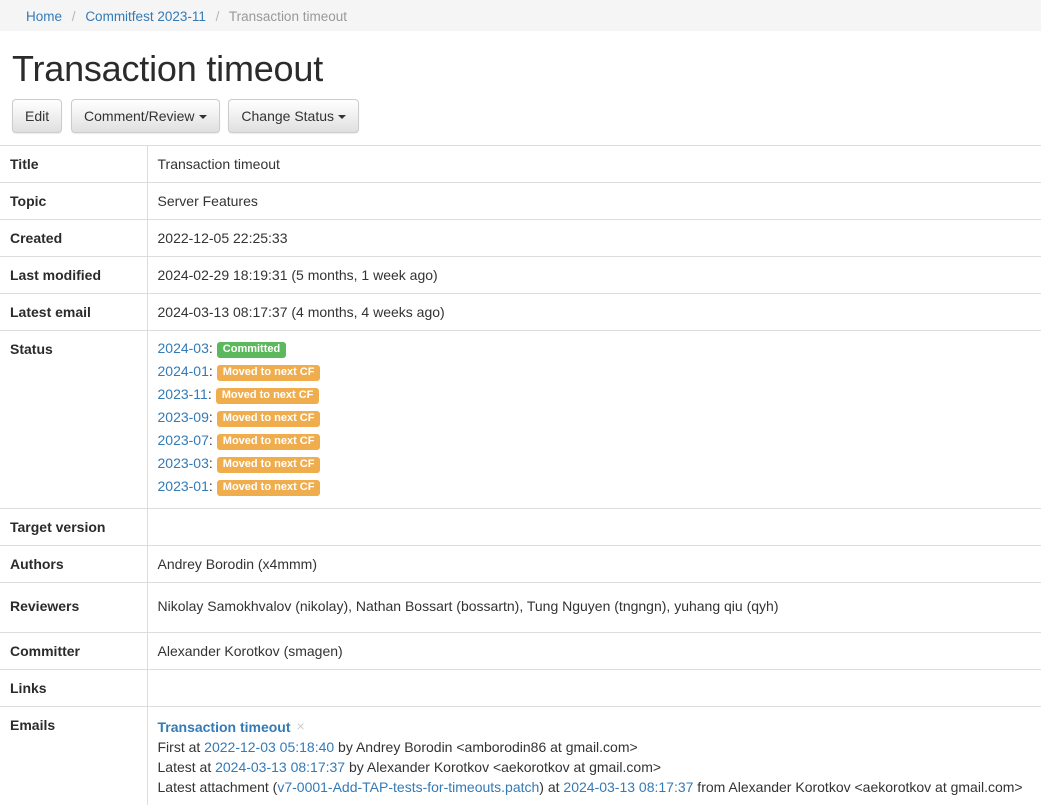  What do you see at coordinates (74, 274) in the screenshot?
I see `row-label-last-modified: Last modified` at bounding box center [74, 274].